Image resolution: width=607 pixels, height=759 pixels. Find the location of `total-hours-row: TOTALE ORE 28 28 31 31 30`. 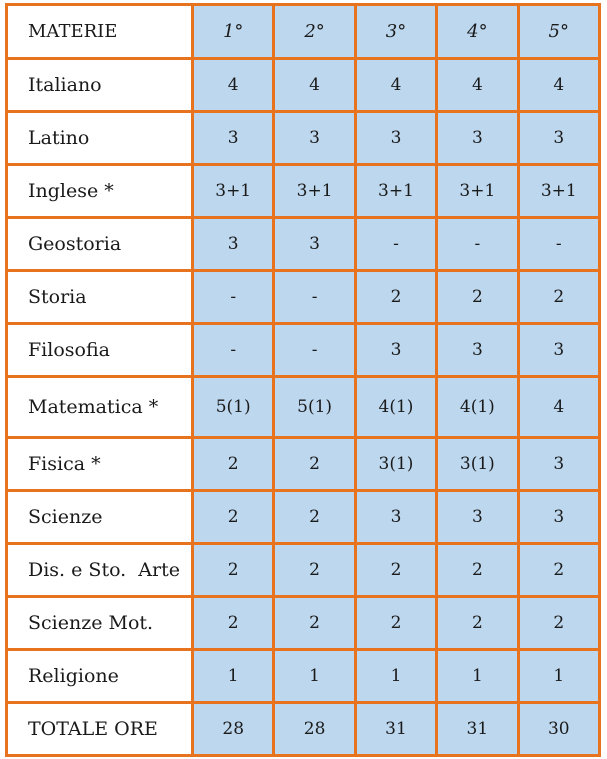

total-hours-row: TOTALE ORE 28 28 31 31 30 is located at coordinates (303, 729).